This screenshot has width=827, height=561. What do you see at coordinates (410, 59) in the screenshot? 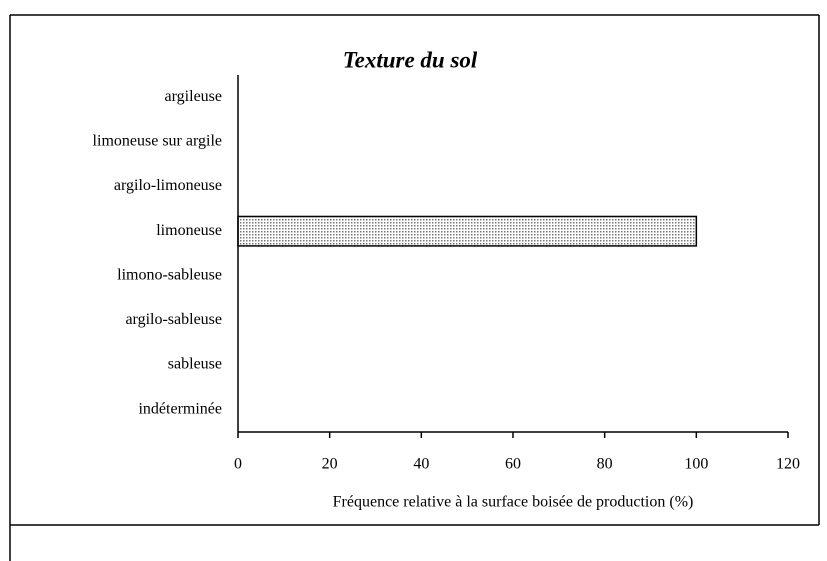
I see `chart-title: Texture du sol` at bounding box center [410, 59].